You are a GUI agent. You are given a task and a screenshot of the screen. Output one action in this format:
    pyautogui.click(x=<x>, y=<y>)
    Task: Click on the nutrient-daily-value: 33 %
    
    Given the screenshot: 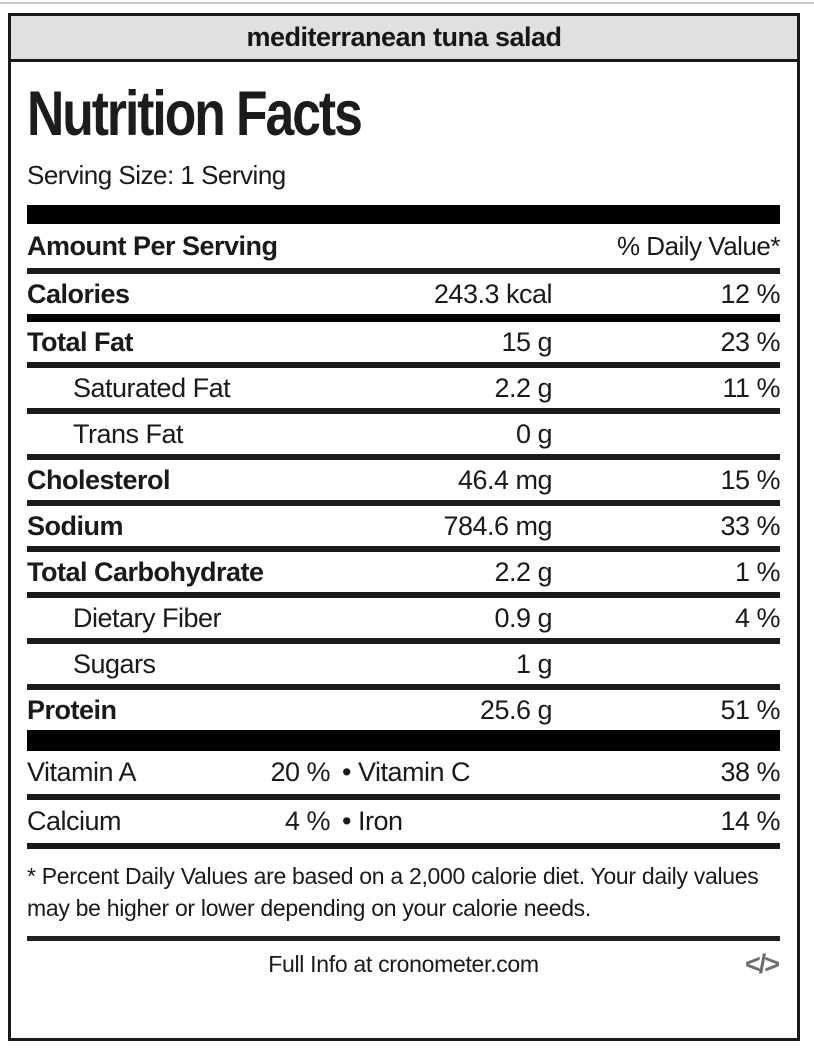 What is the action you would take?
    pyautogui.click(x=750, y=525)
    